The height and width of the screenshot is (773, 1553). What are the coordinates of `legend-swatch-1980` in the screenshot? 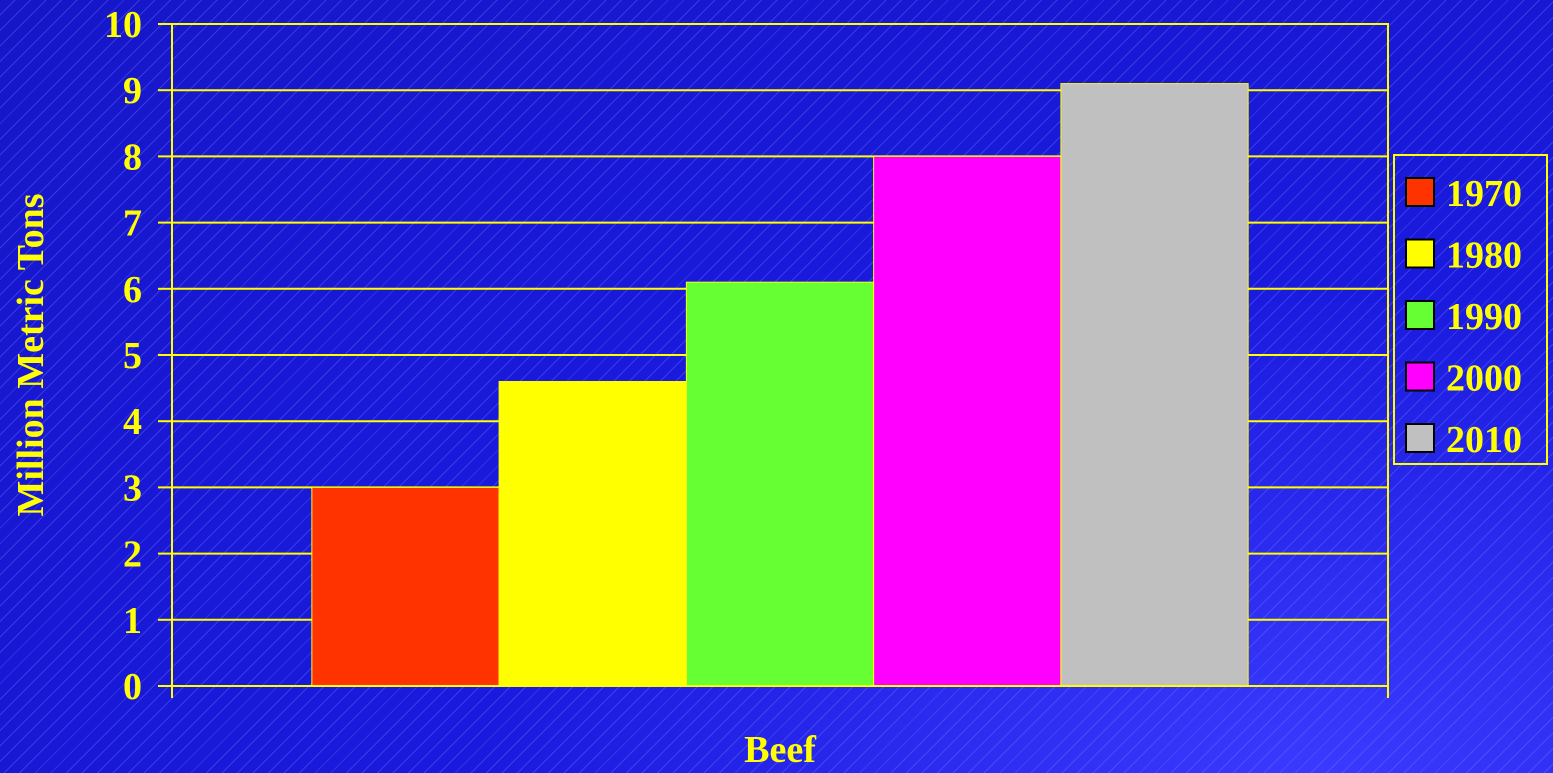 It's located at (1420, 253).